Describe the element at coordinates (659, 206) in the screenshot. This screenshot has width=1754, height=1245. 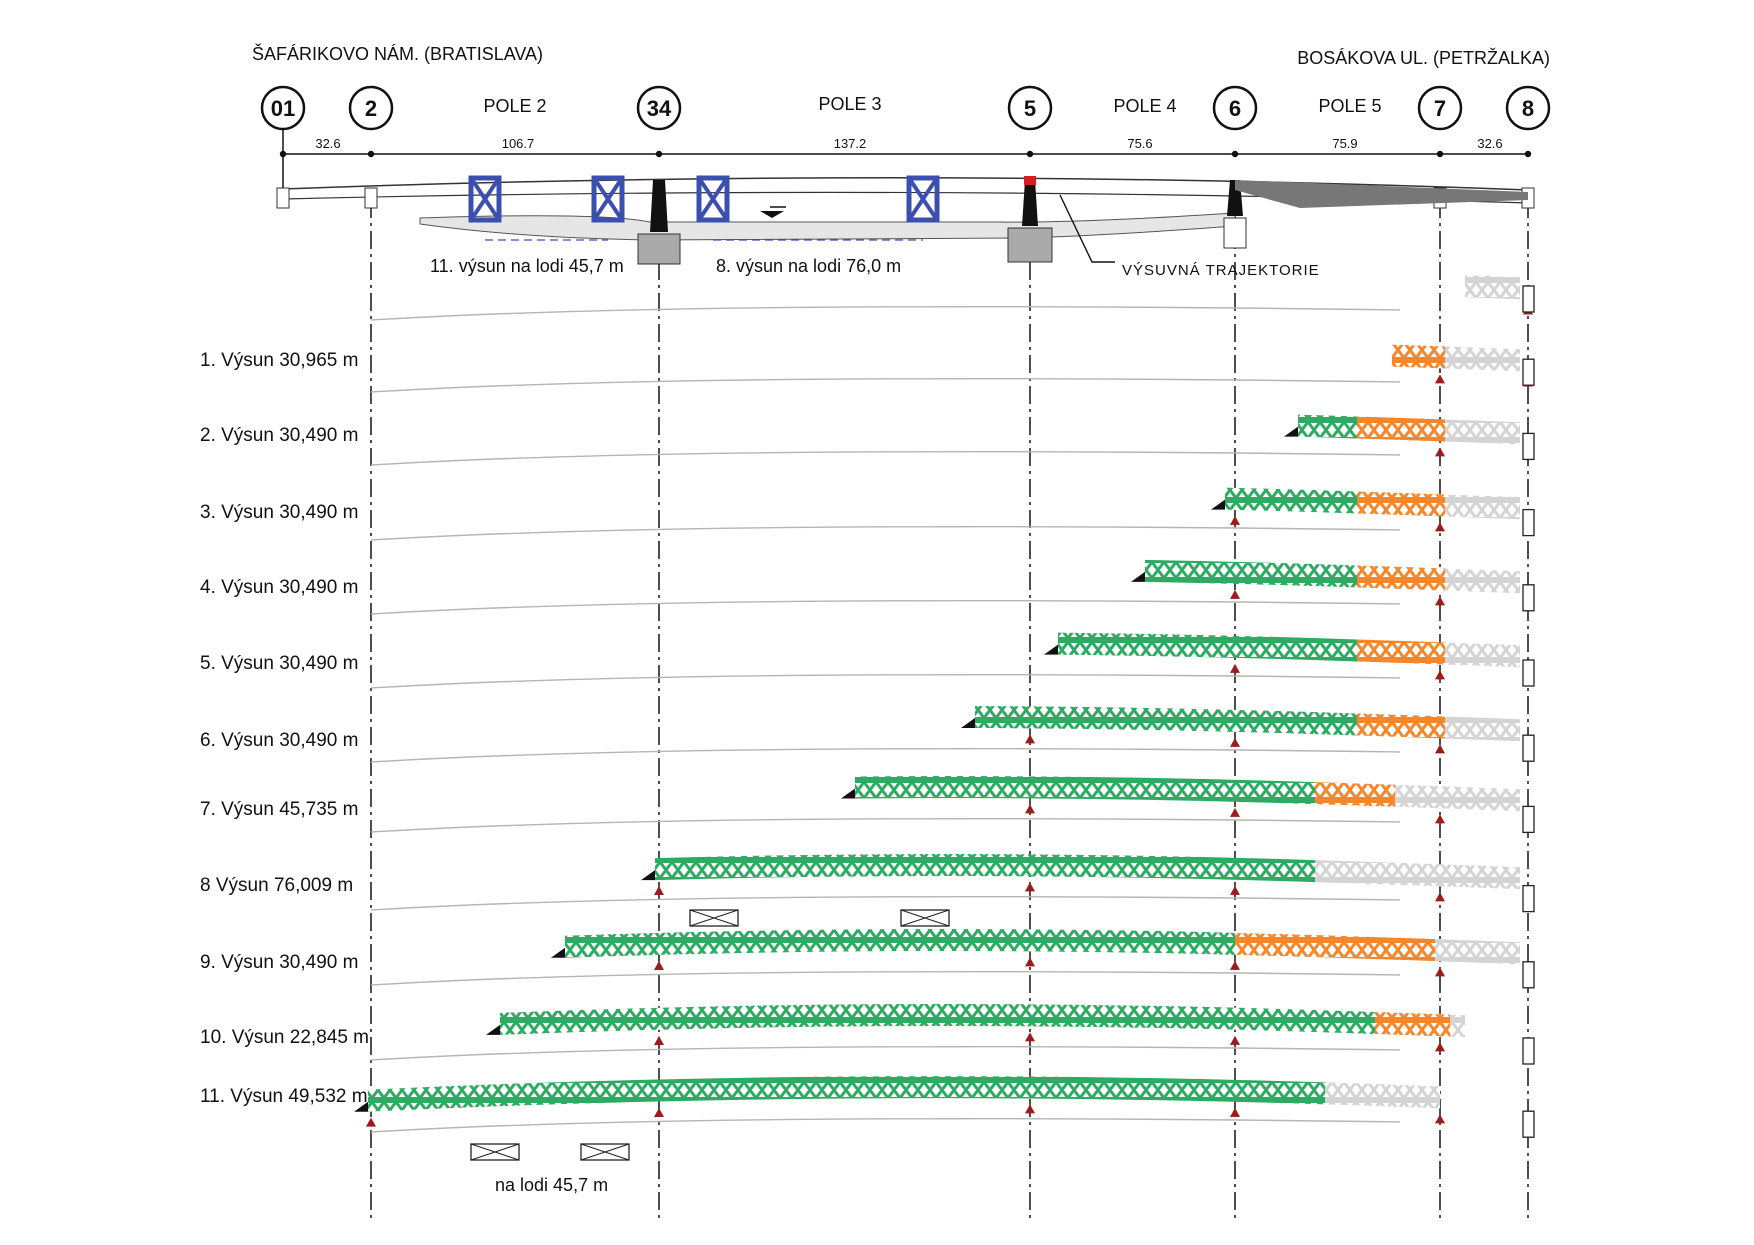
I see `pier-34-tower` at that location.